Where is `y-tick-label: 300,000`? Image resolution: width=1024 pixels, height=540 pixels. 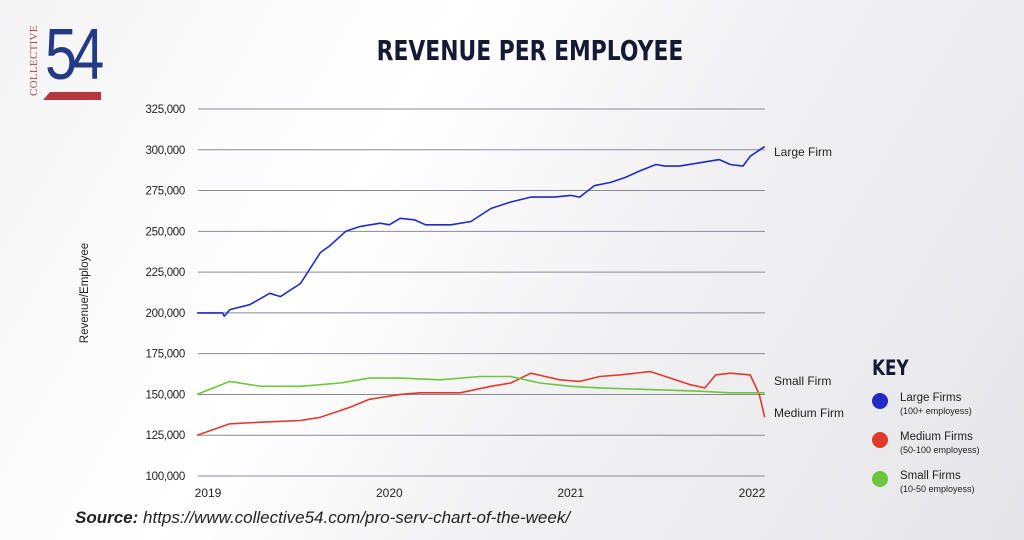 y-tick-label: 300,000 is located at coordinates (165, 151).